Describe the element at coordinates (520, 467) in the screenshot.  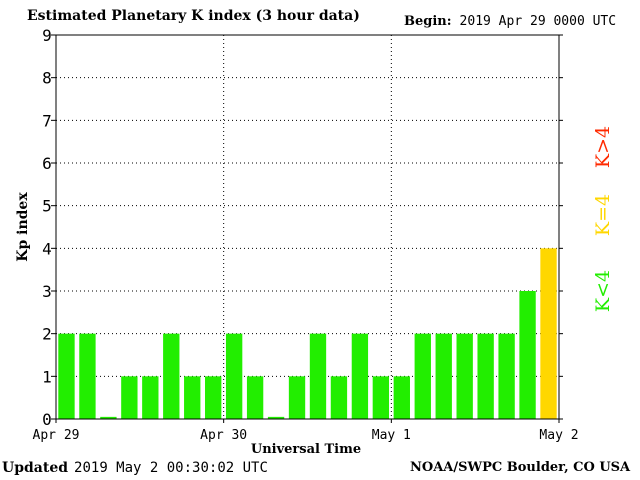
I see `source-credit: NOAA/SWPC Boulder, CO USA` at that location.